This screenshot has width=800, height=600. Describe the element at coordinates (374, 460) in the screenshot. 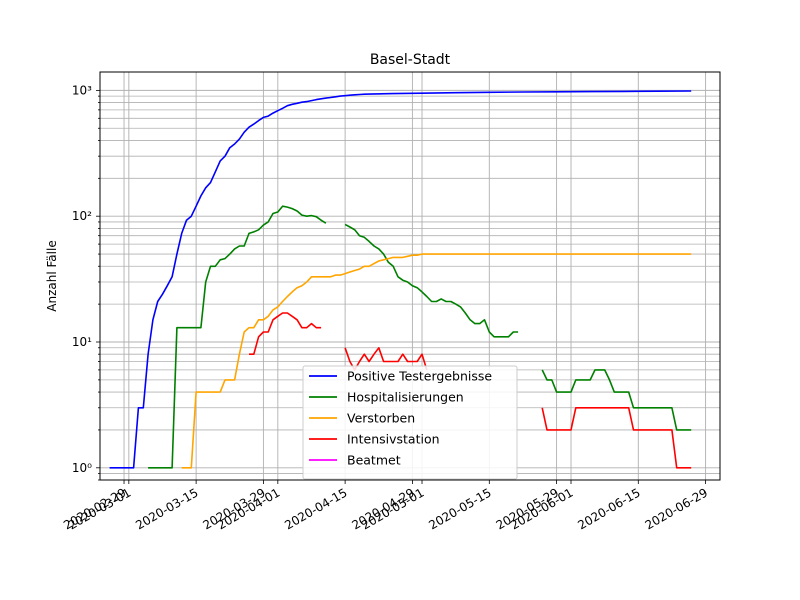

I see `legend-label: Beatmet` at that location.